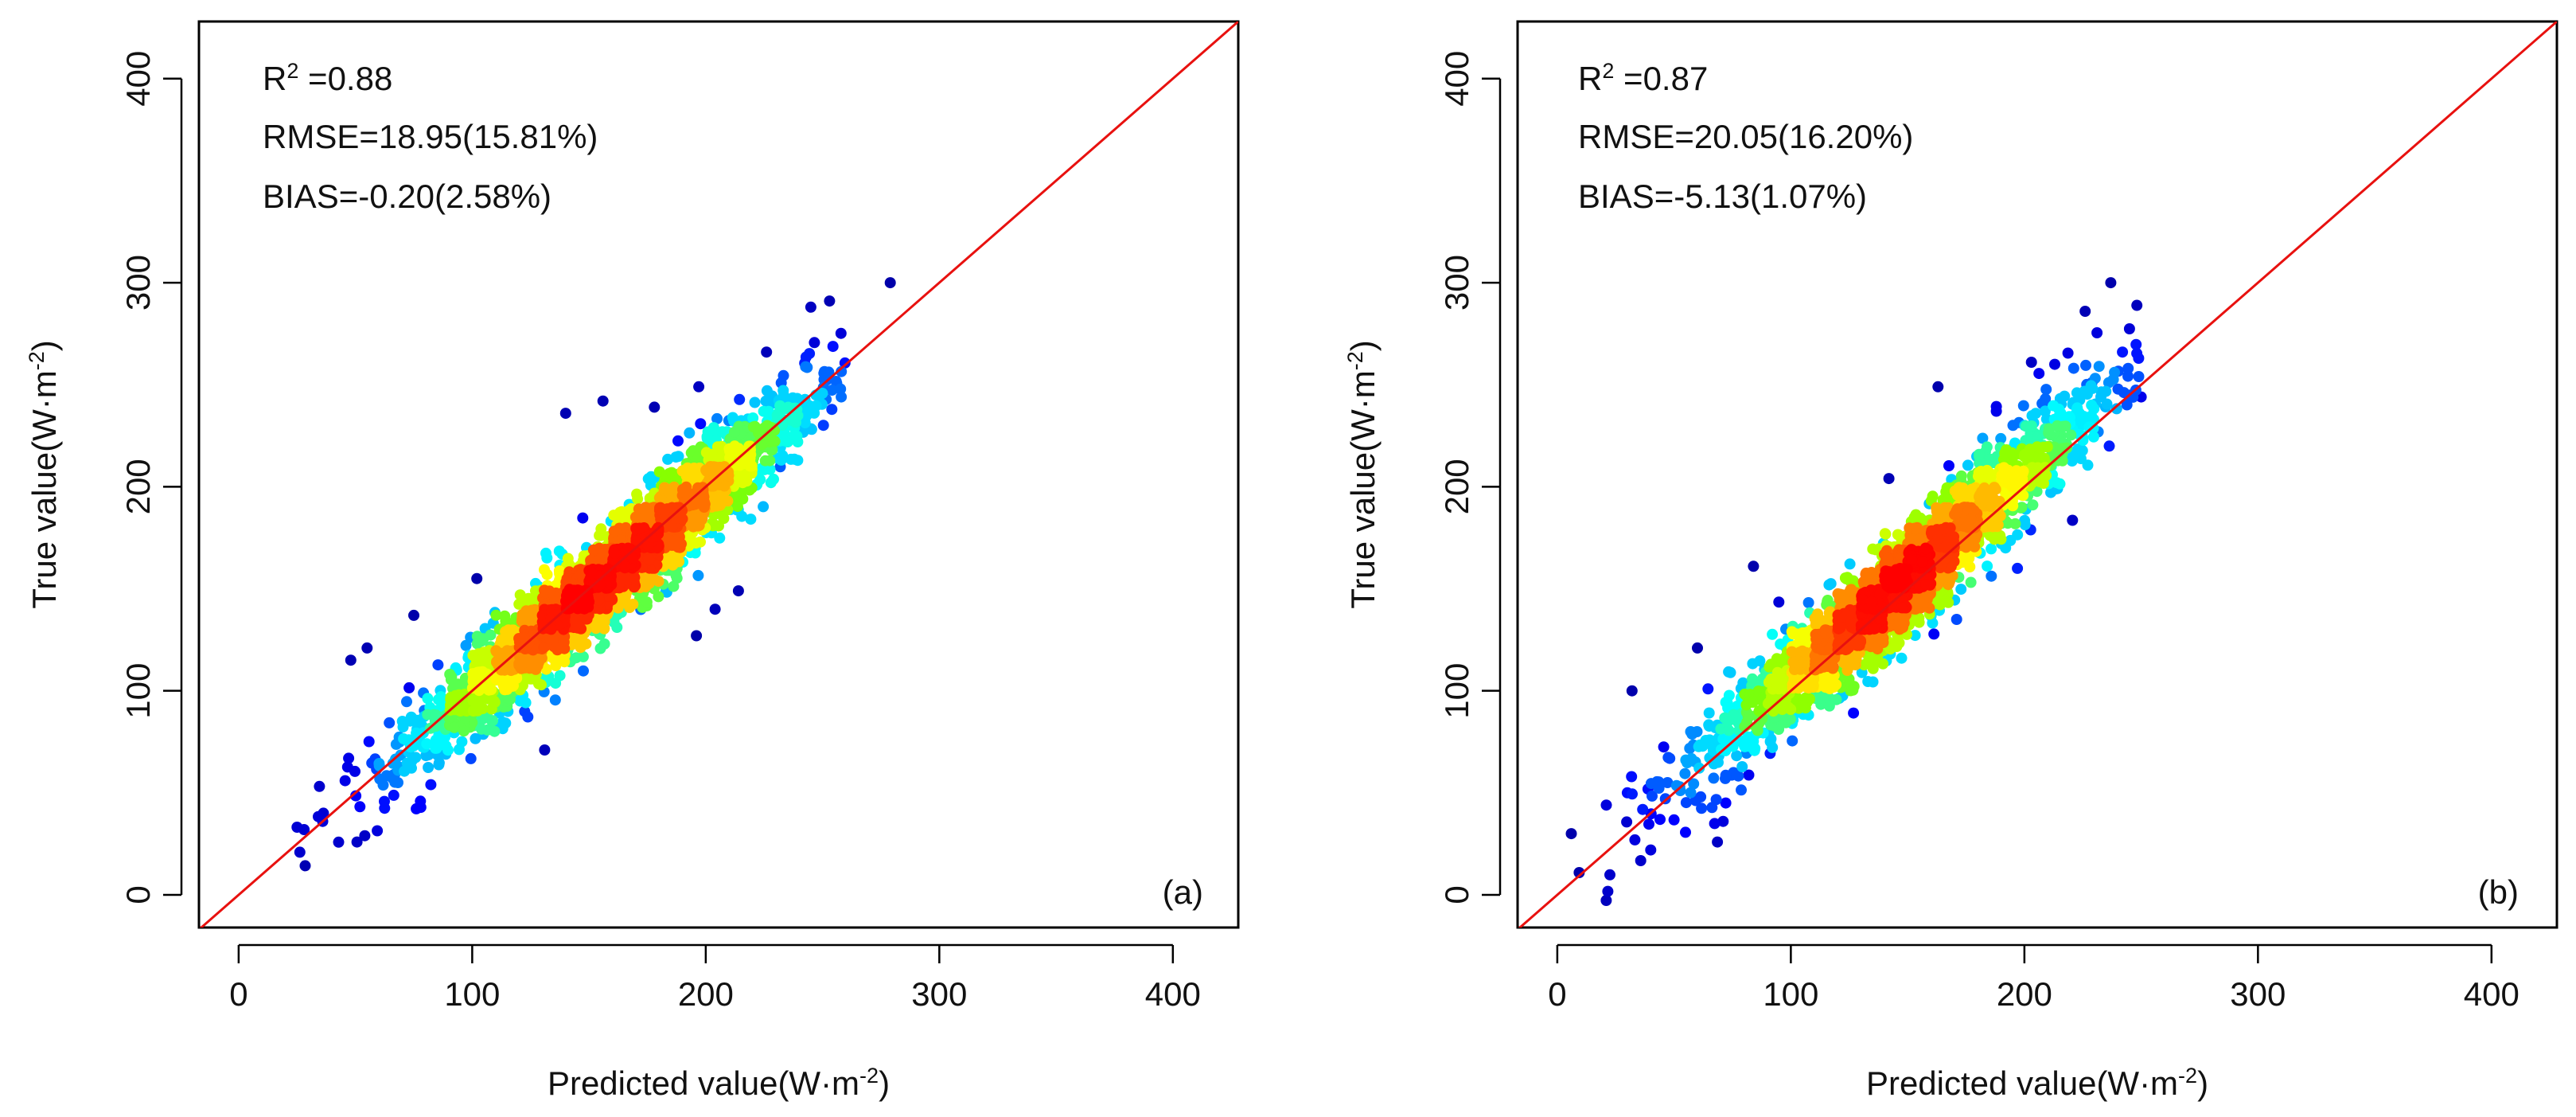 The height and width of the screenshot is (1117, 2576). I want to click on y-tick-label: 300, so click(138, 283).